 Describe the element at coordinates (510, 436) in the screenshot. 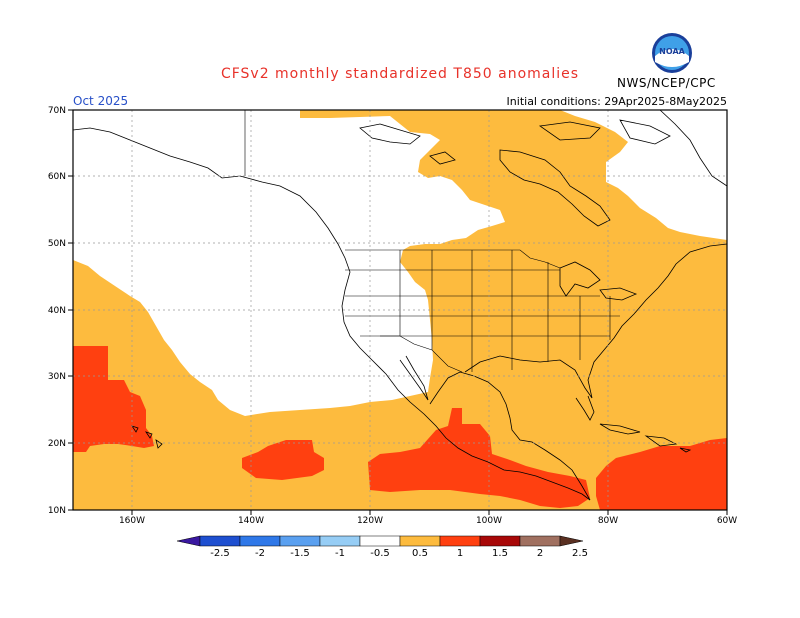

I see `gulf-coastline` at that location.